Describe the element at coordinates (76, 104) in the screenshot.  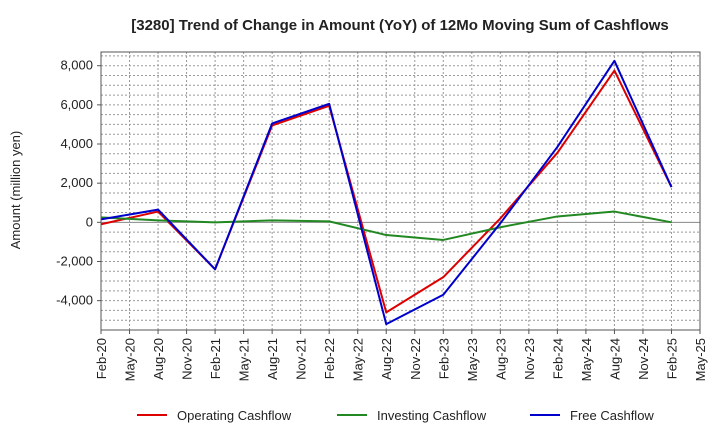
I see `y-tick-label: 6,000` at that location.